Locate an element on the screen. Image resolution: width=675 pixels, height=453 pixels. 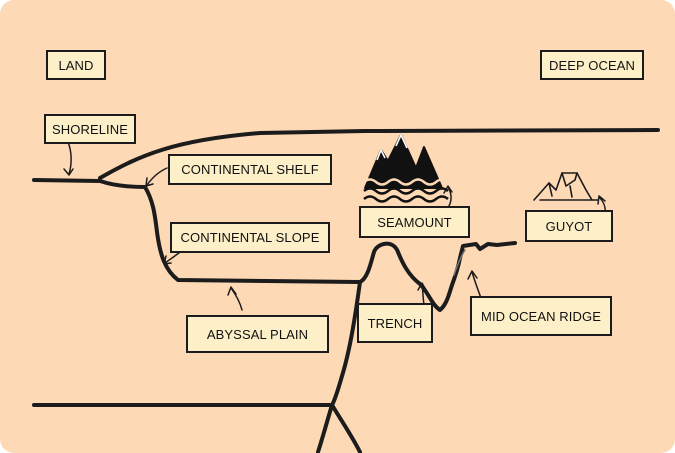
mid-ocean-ridge-arrow is located at coordinates (474, 284).